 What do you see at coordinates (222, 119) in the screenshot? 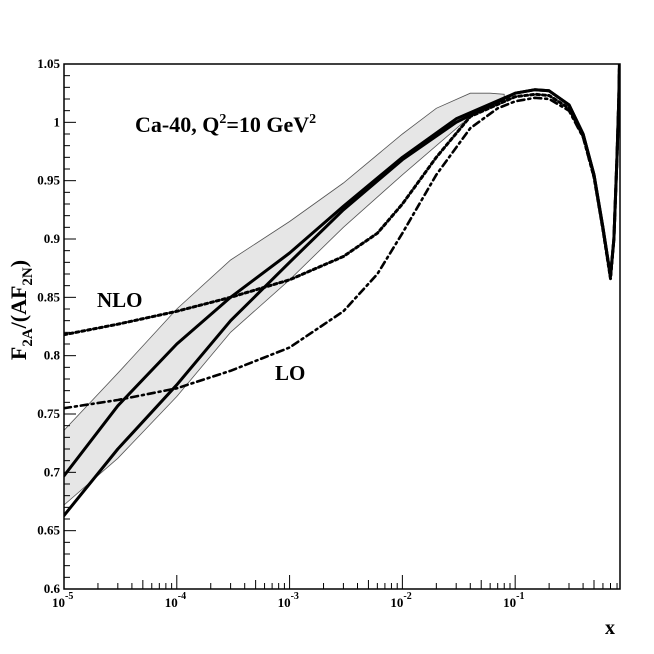
I see `annotation-sup1: 2` at bounding box center [222, 119].